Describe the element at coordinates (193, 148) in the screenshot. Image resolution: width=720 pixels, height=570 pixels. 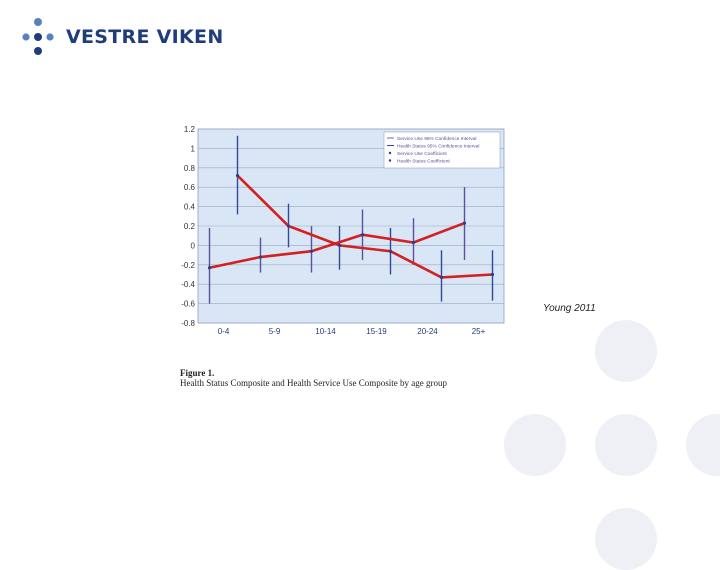
I see `y-tick-label: 1` at that location.